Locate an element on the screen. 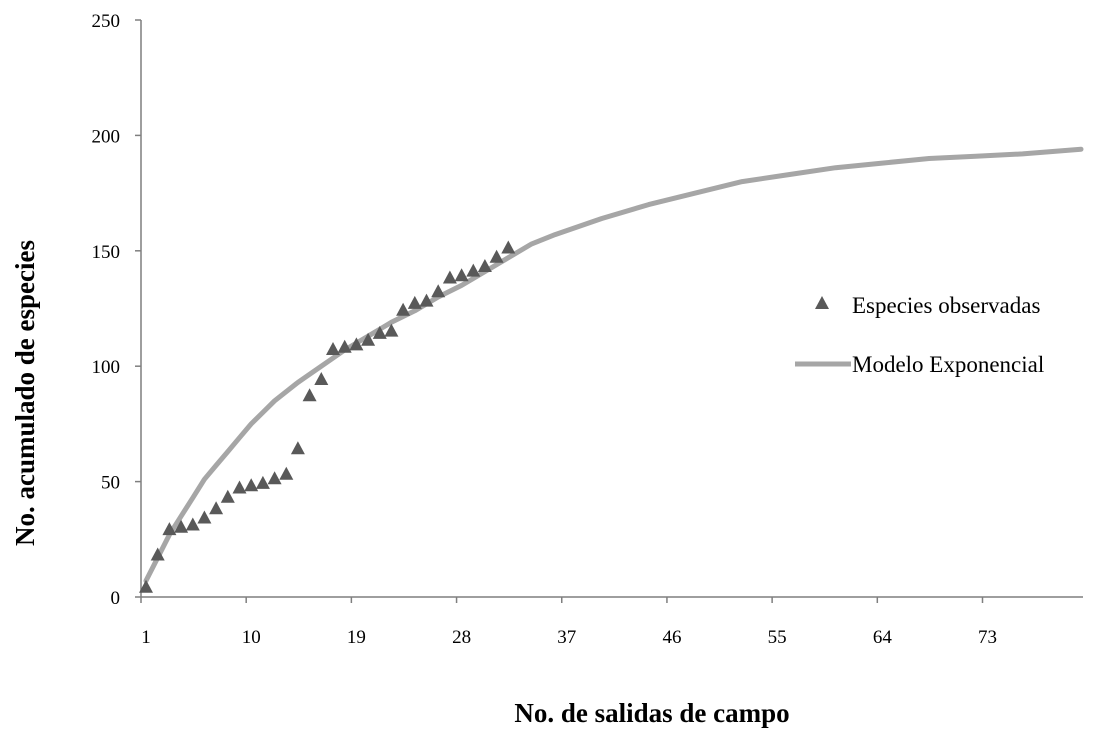 The height and width of the screenshot is (729, 1103). y-tick-label: 200 is located at coordinates (106, 136).